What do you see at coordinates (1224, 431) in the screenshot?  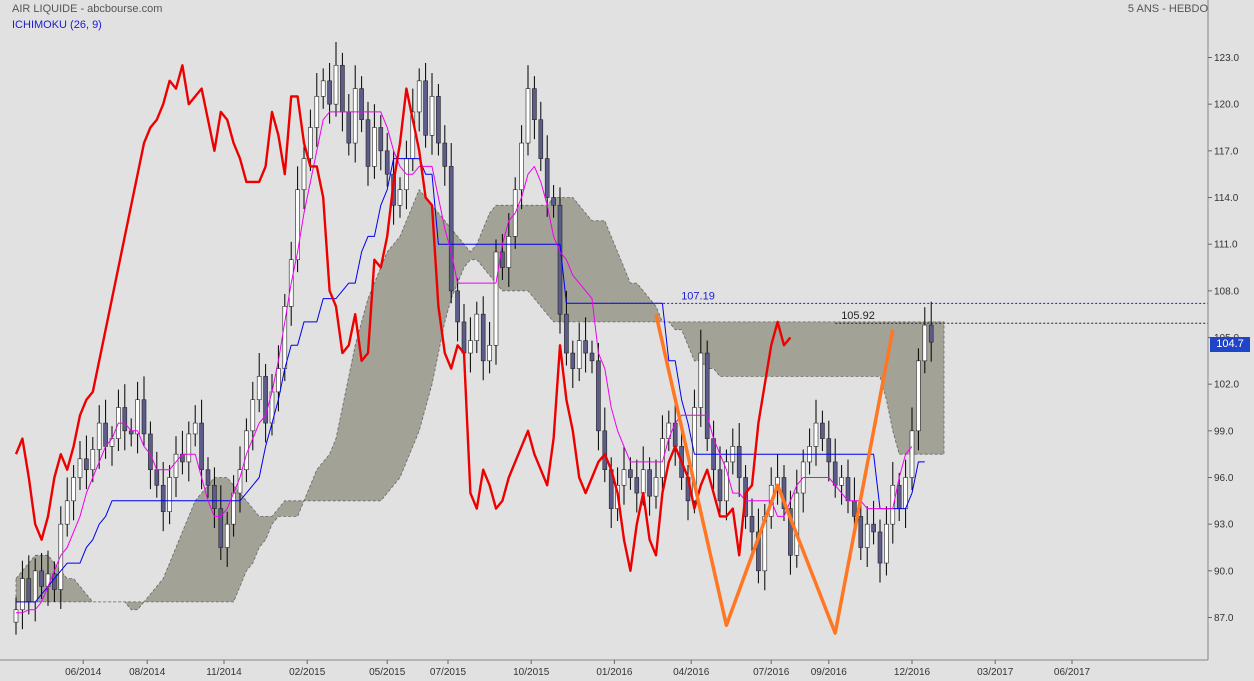 I see `y-tick-label: 99.0` at bounding box center [1224, 431].